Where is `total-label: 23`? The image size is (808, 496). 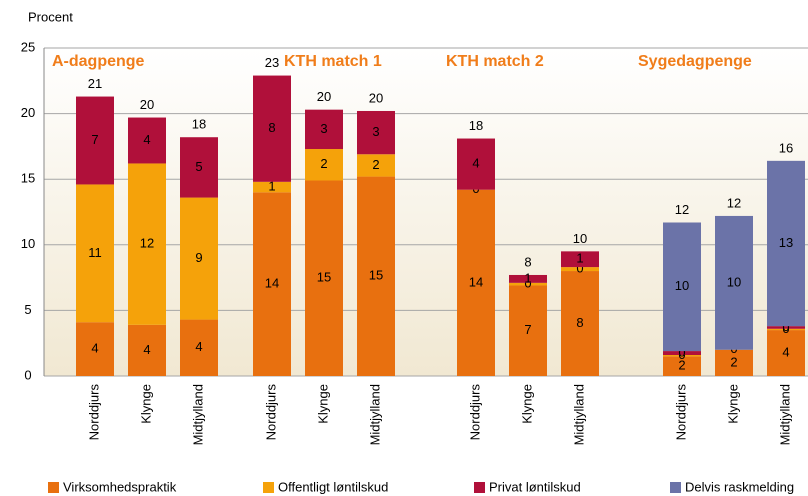 total-label: 23 is located at coordinates (272, 62).